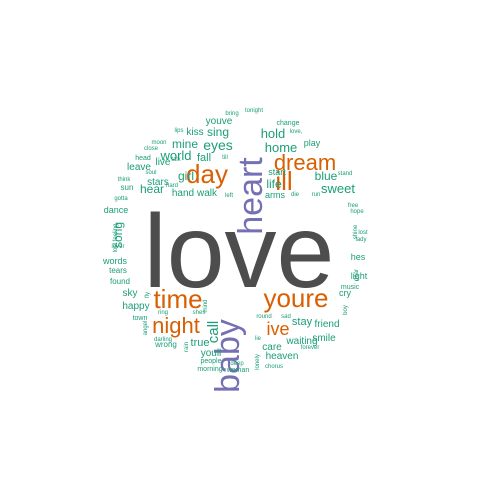 This screenshot has height=480, width=480. I want to click on word-4: dream, so click(305, 162).